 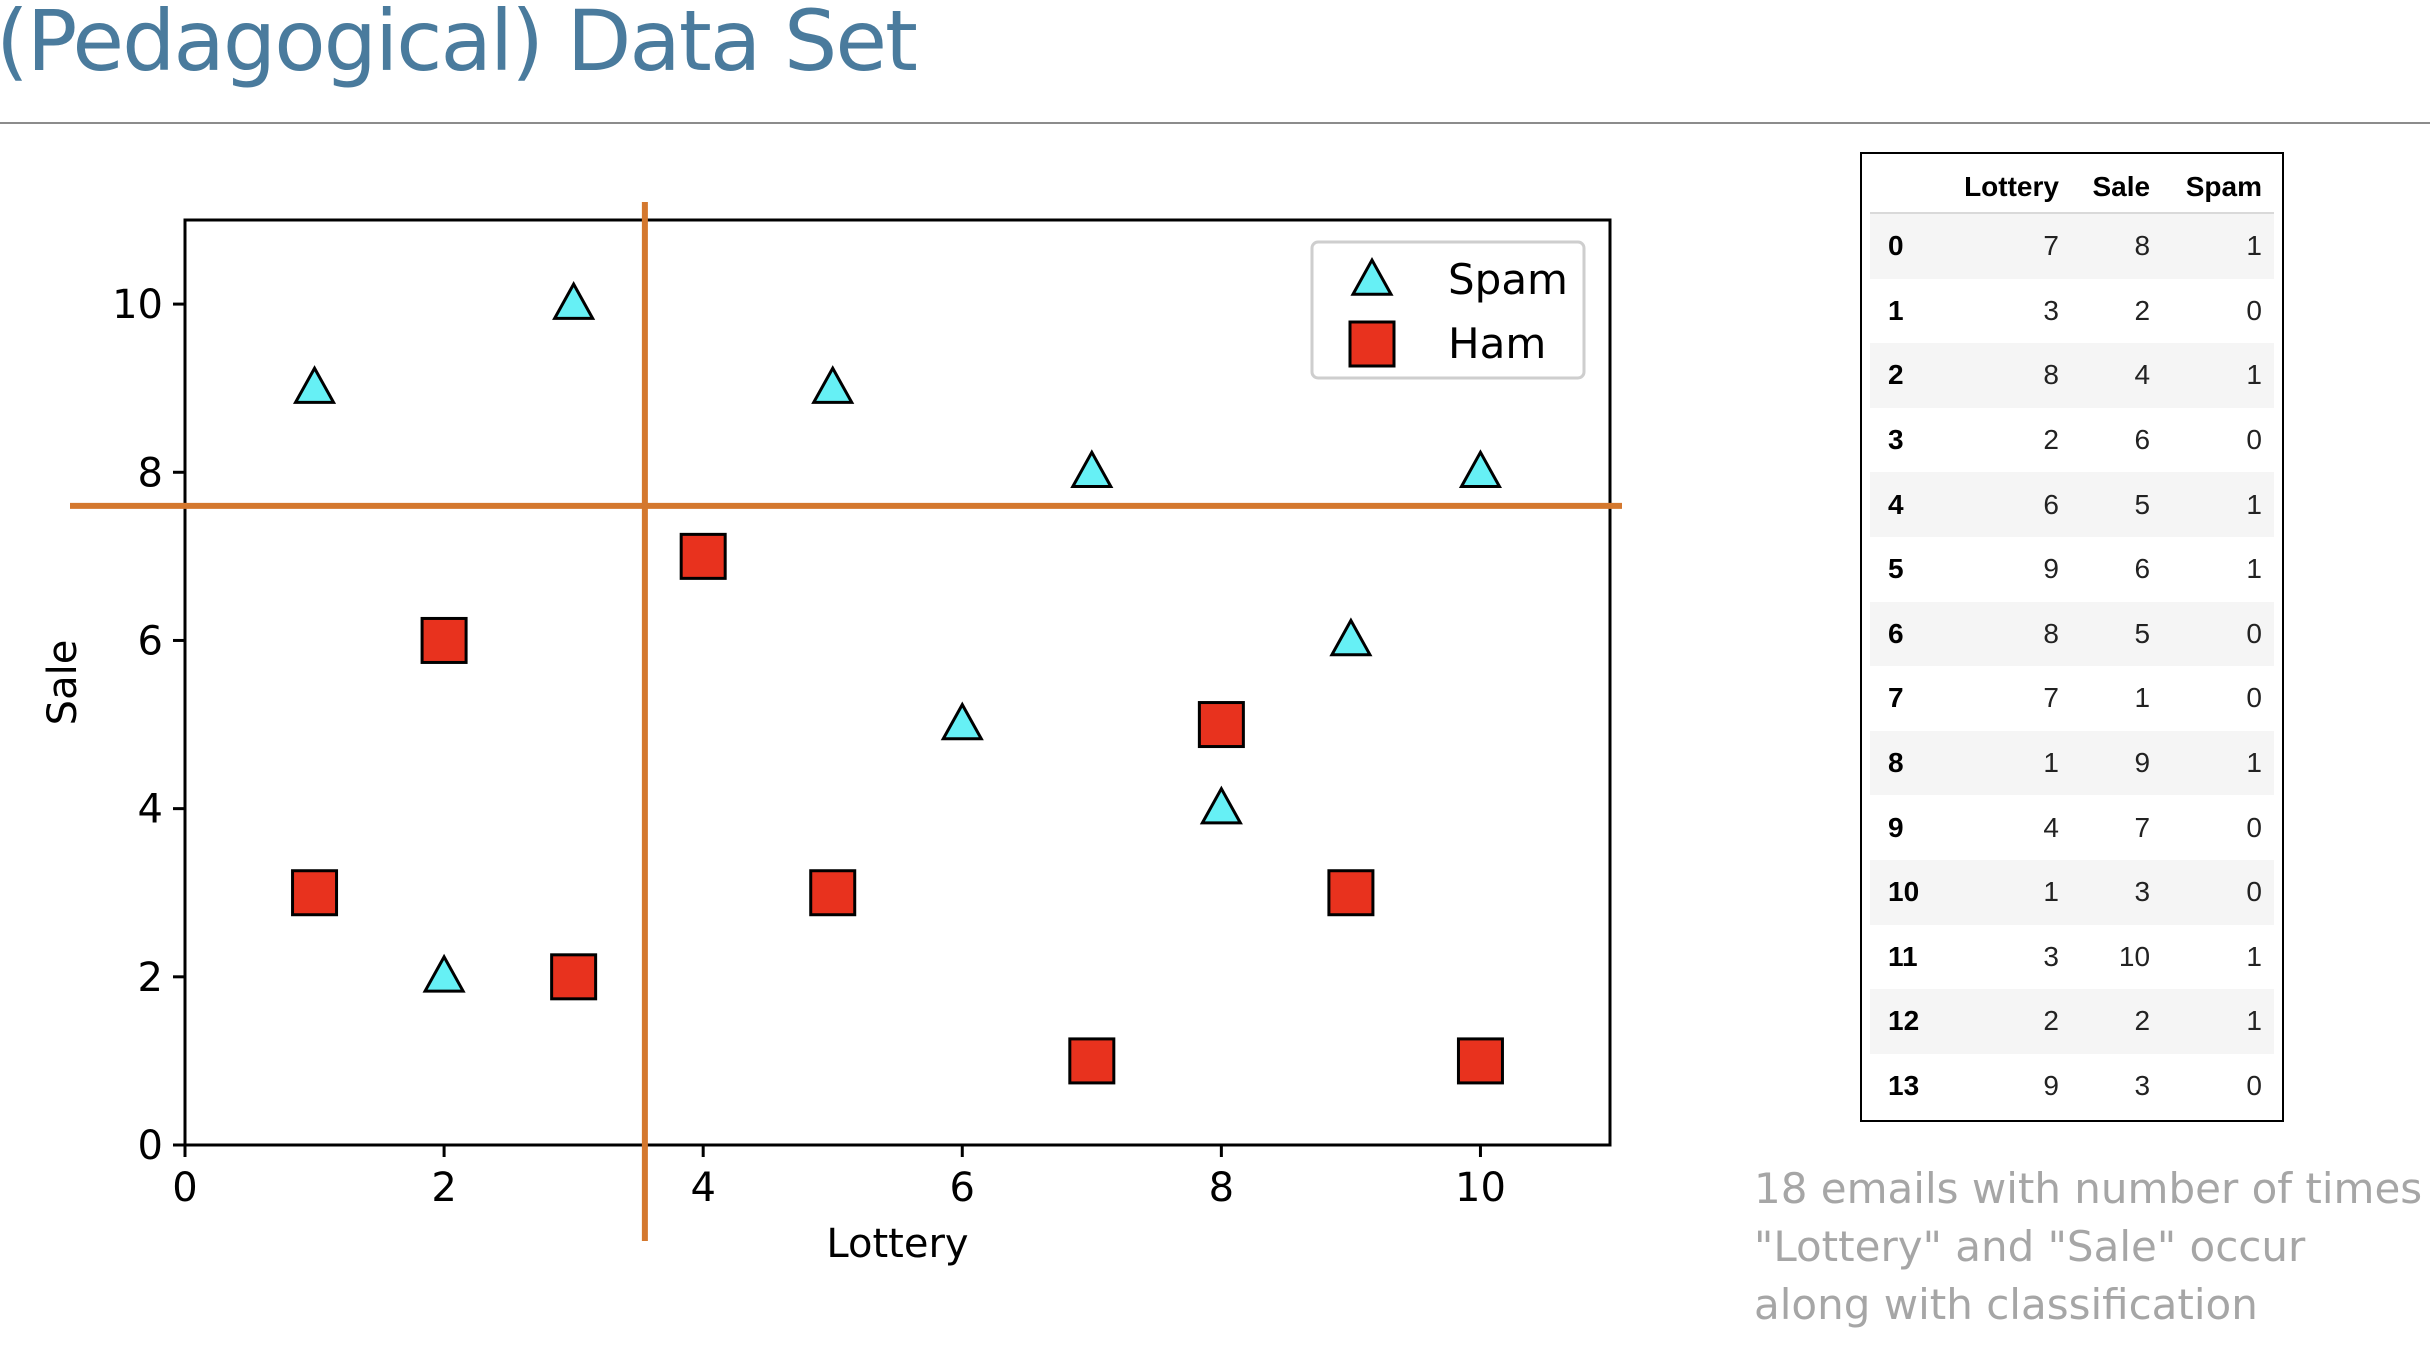 I want to click on x-axis-label: Lottery, so click(x=897, y=1244).